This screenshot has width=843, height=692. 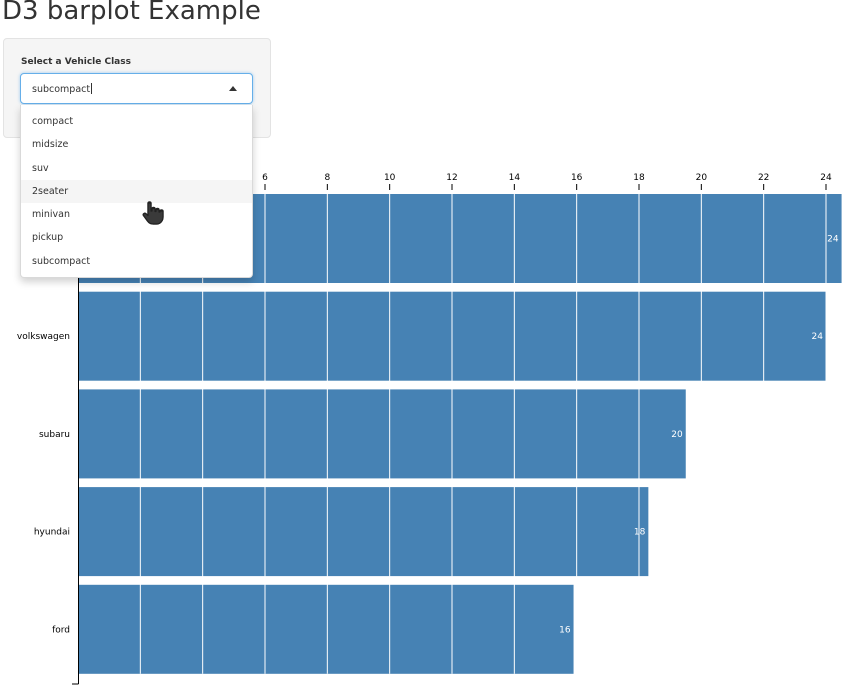 What do you see at coordinates (577, 178) in the screenshot?
I see `x-tick-label: 16` at bounding box center [577, 178].